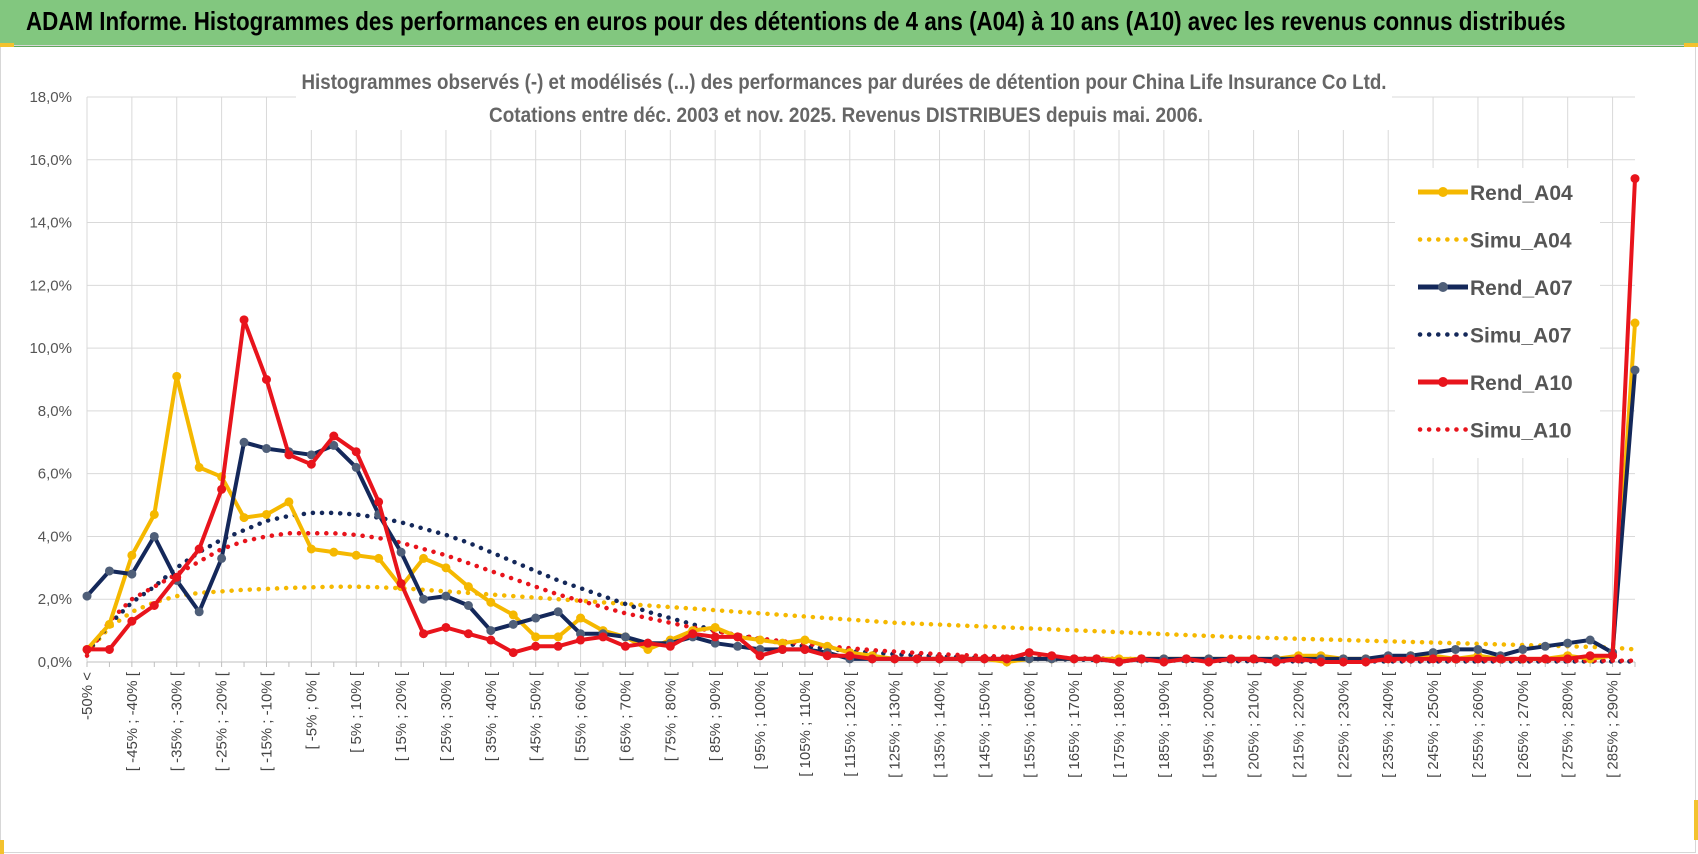 This screenshot has width=1698, height=854. What do you see at coordinates (311, 710) in the screenshot?
I see `x-category-label: [ -5% ; 0% [` at bounding box center [311, 710].